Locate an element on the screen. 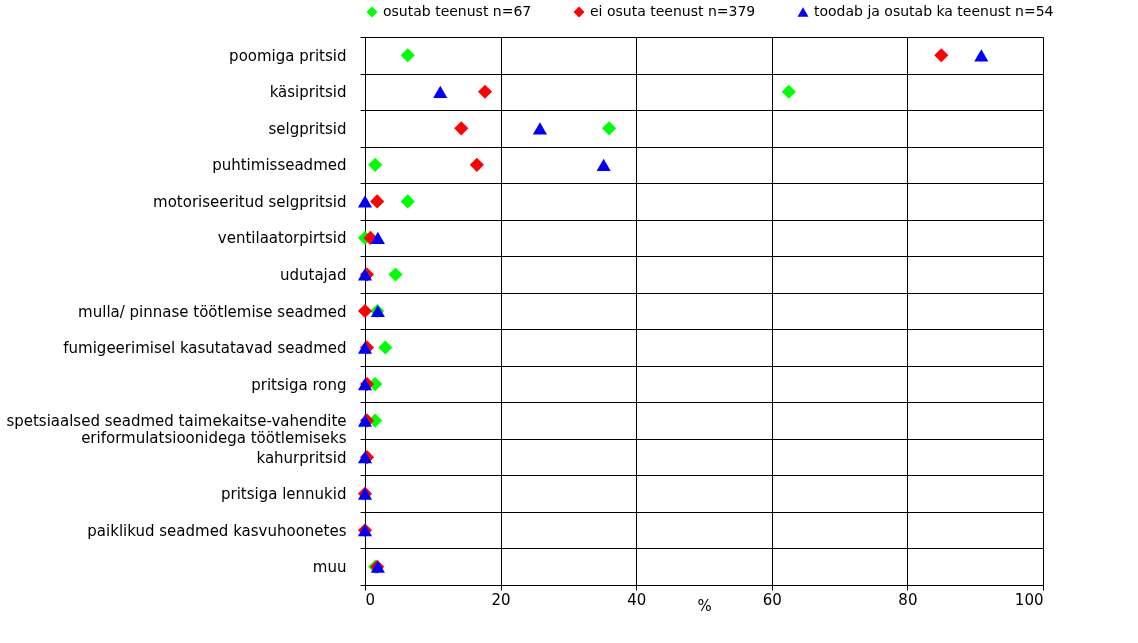 This screenshot has width=1138, height=643. y-tick-label: ventilaatorpirtsid is located at coordinates (282, 238).